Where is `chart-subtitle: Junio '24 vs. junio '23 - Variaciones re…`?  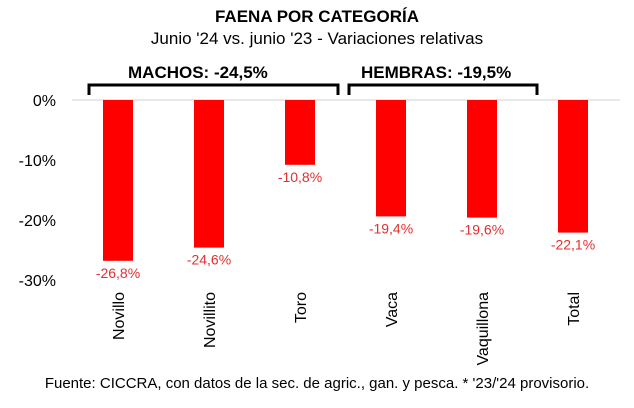
chart-subtitle: Junio '24 vs. junio '23 - Variaciones re… is located at coordinates (317, 38).